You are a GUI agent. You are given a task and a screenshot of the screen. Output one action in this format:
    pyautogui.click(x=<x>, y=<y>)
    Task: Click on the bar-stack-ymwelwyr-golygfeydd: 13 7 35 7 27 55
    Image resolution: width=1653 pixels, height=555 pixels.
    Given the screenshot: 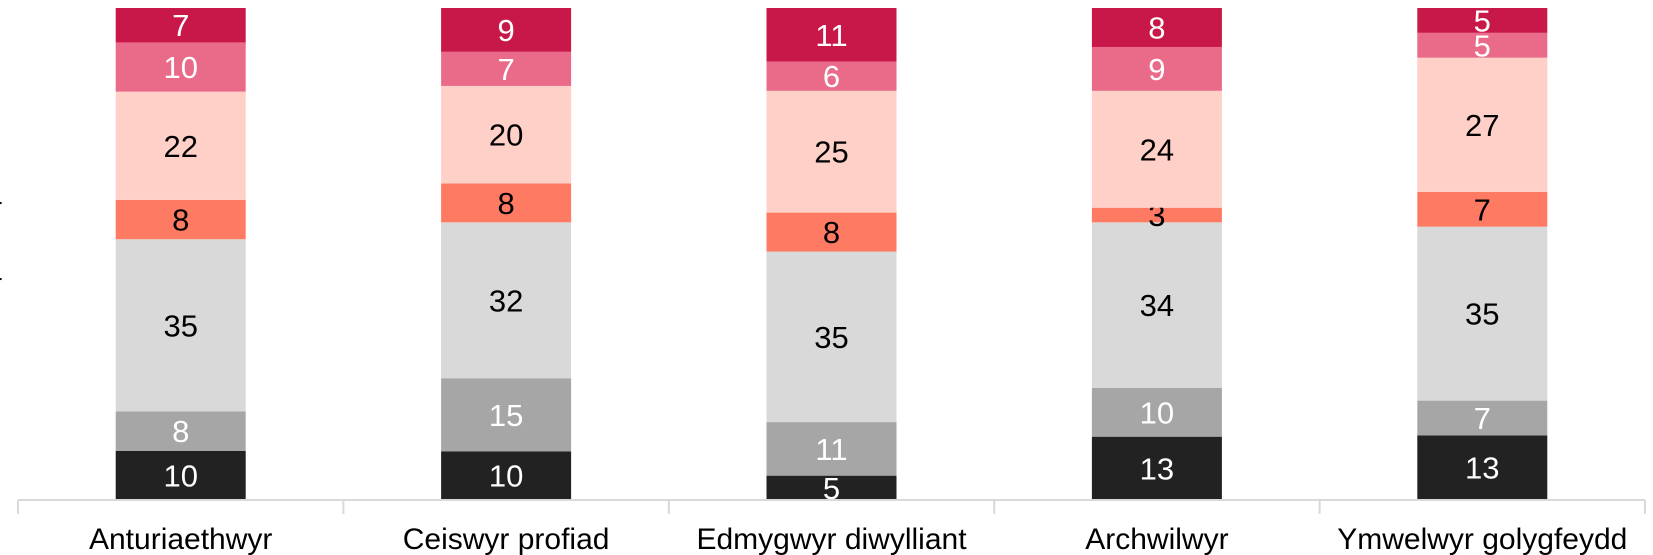 What is the action you would take?
    pyautogui.click(x=1482, y=251)
    